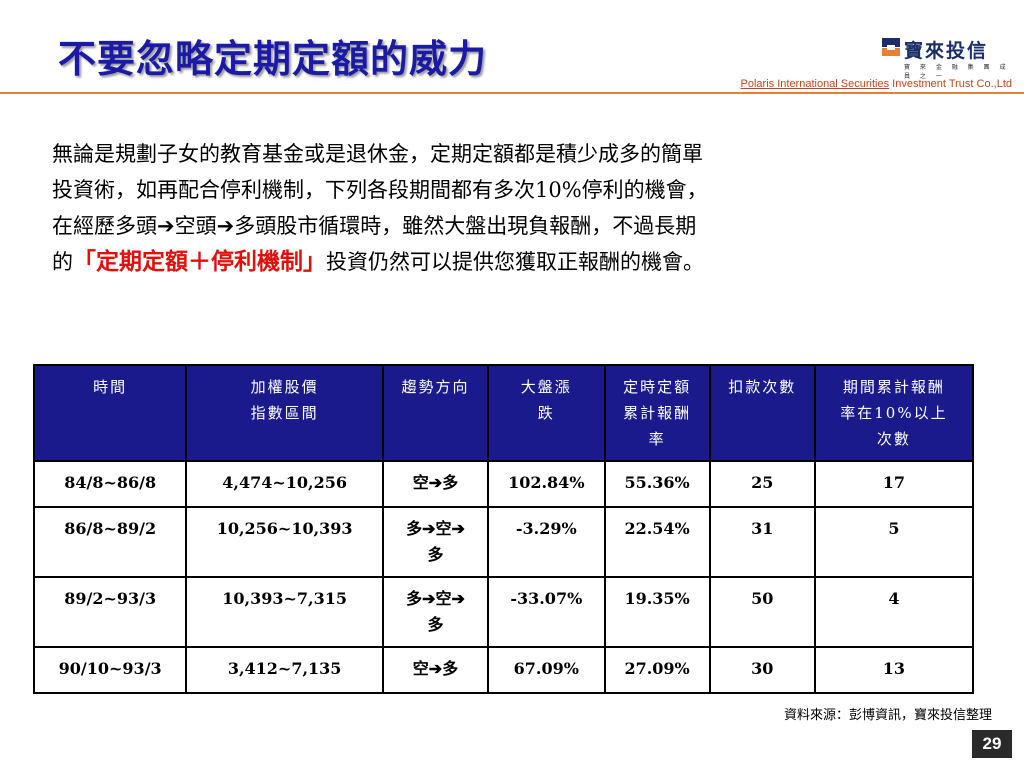 This screenshot has width=1024, height=768. I want to click on intro-line-2: 投資術，如再配合停利機制，下列各段期間都有多次10%停利的機會，, so click(380, 190).